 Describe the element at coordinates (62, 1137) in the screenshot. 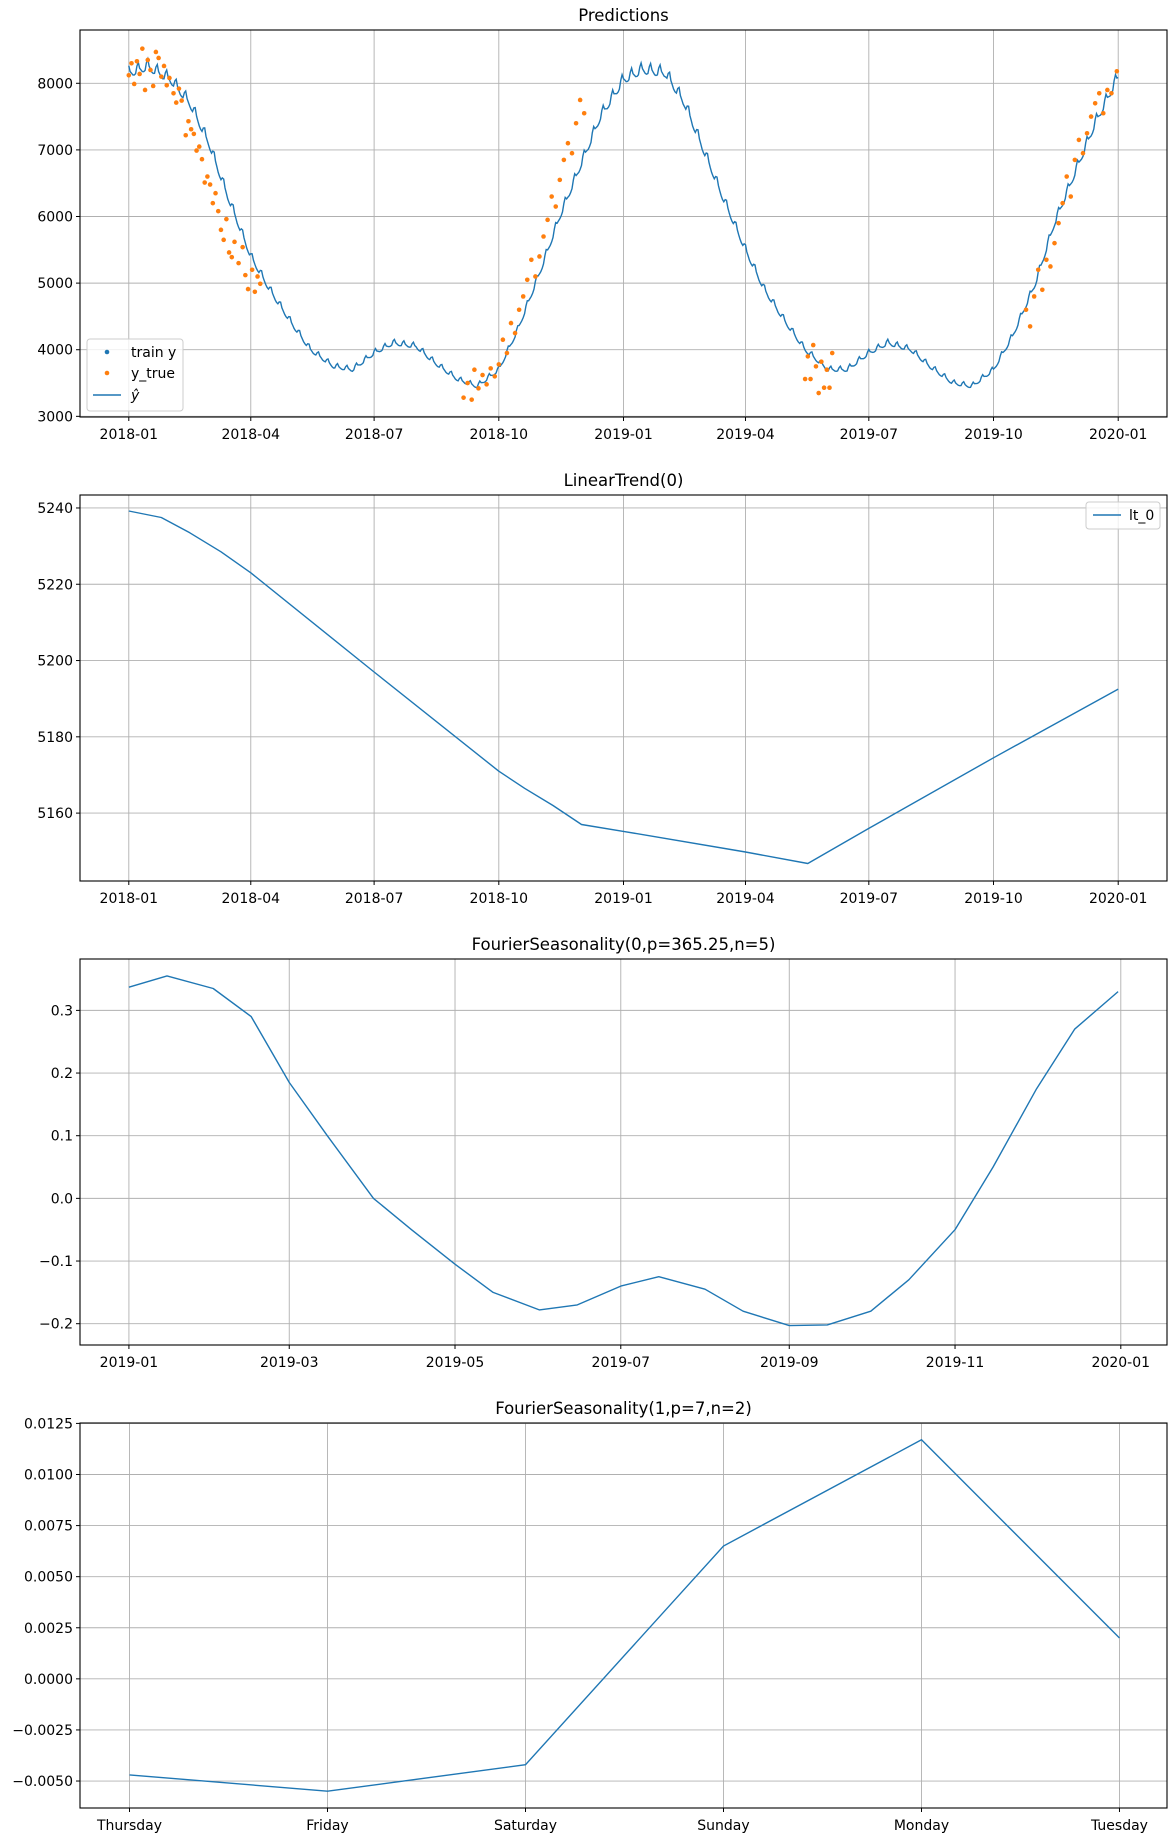

I see `y-tick-label: 0.1` at that location.